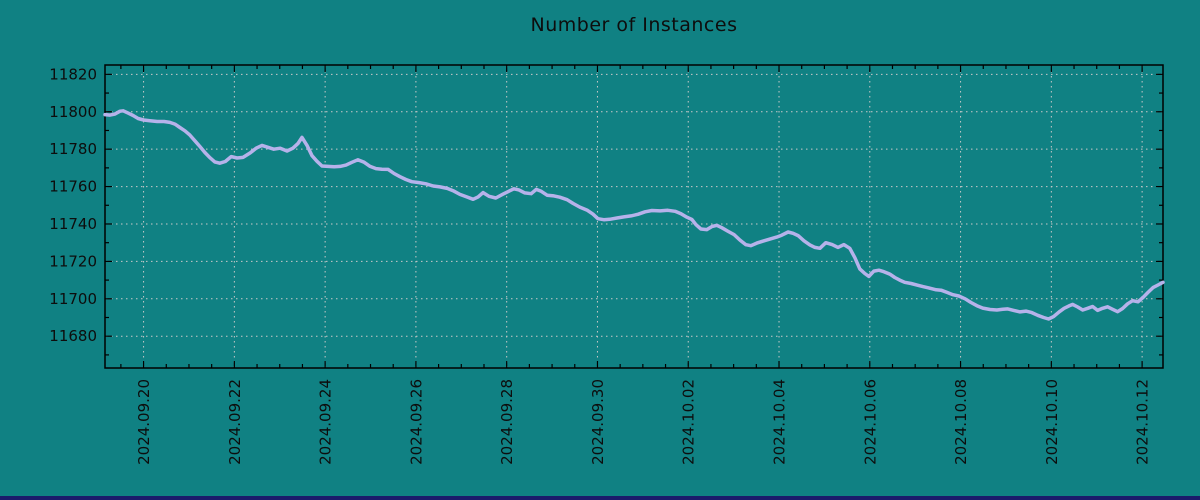 Image resolution: width=1200 pixels, height=500 pixels. I want to click on y-tick-label: 11700, so click(73, 299).